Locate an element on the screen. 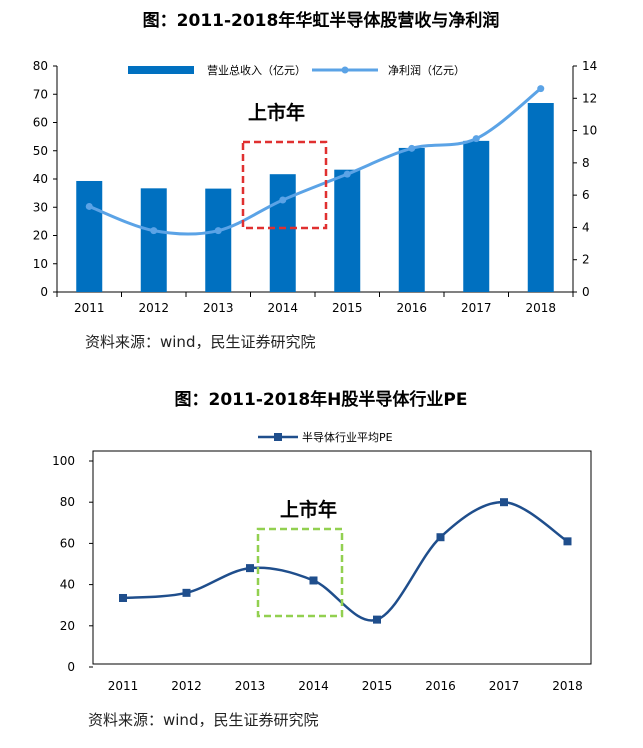  y-tick-label: 0 is located at coordinates (71, 667).